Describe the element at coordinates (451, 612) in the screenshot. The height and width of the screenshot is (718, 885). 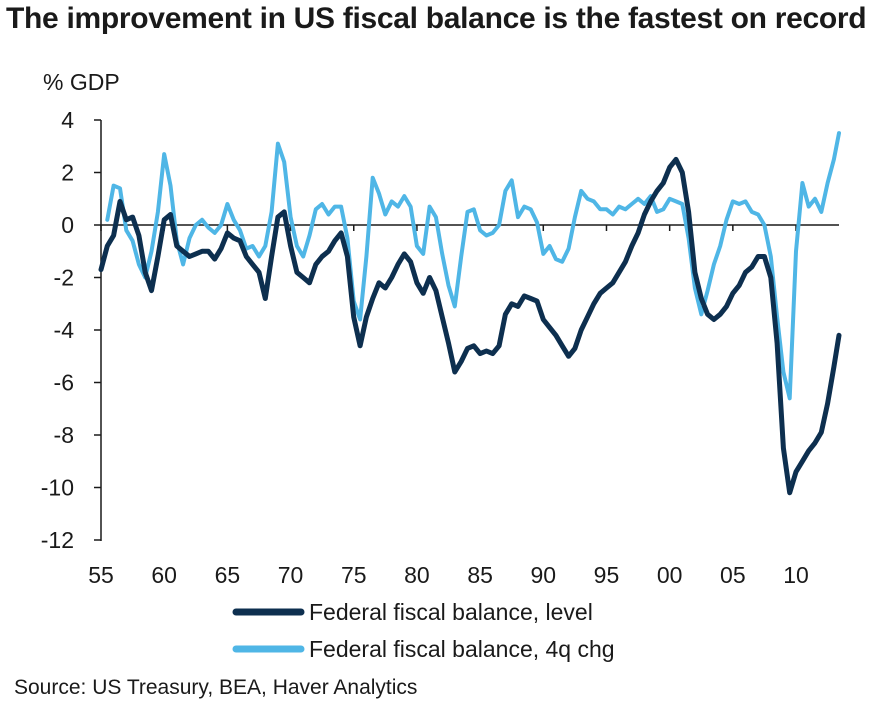
I see `legend-label: Federal fiscal balance, level` at that location.